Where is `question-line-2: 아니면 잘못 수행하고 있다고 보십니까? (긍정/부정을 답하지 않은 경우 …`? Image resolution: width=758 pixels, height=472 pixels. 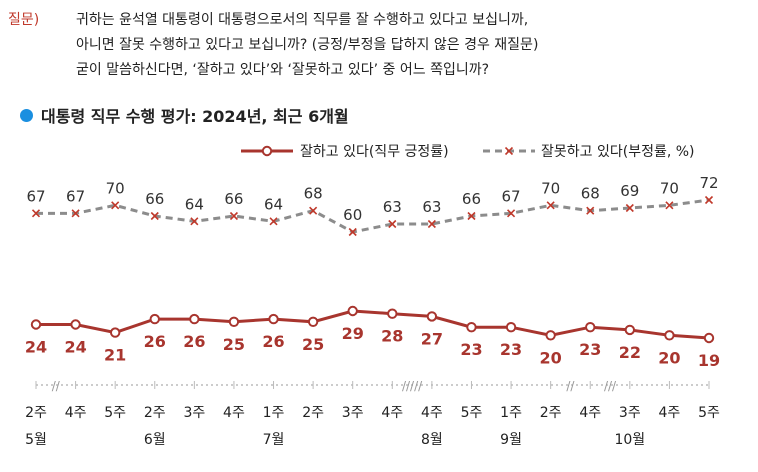
question-line-2: 아니면 잘못 수행하고 있다고 보십니까? (긍정/부정을 답하지 않은 경우 … is located at coordinates (307, 45).